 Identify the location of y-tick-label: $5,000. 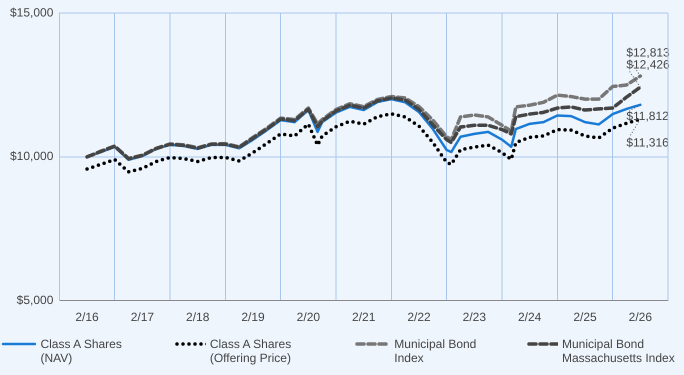
(35, 299).